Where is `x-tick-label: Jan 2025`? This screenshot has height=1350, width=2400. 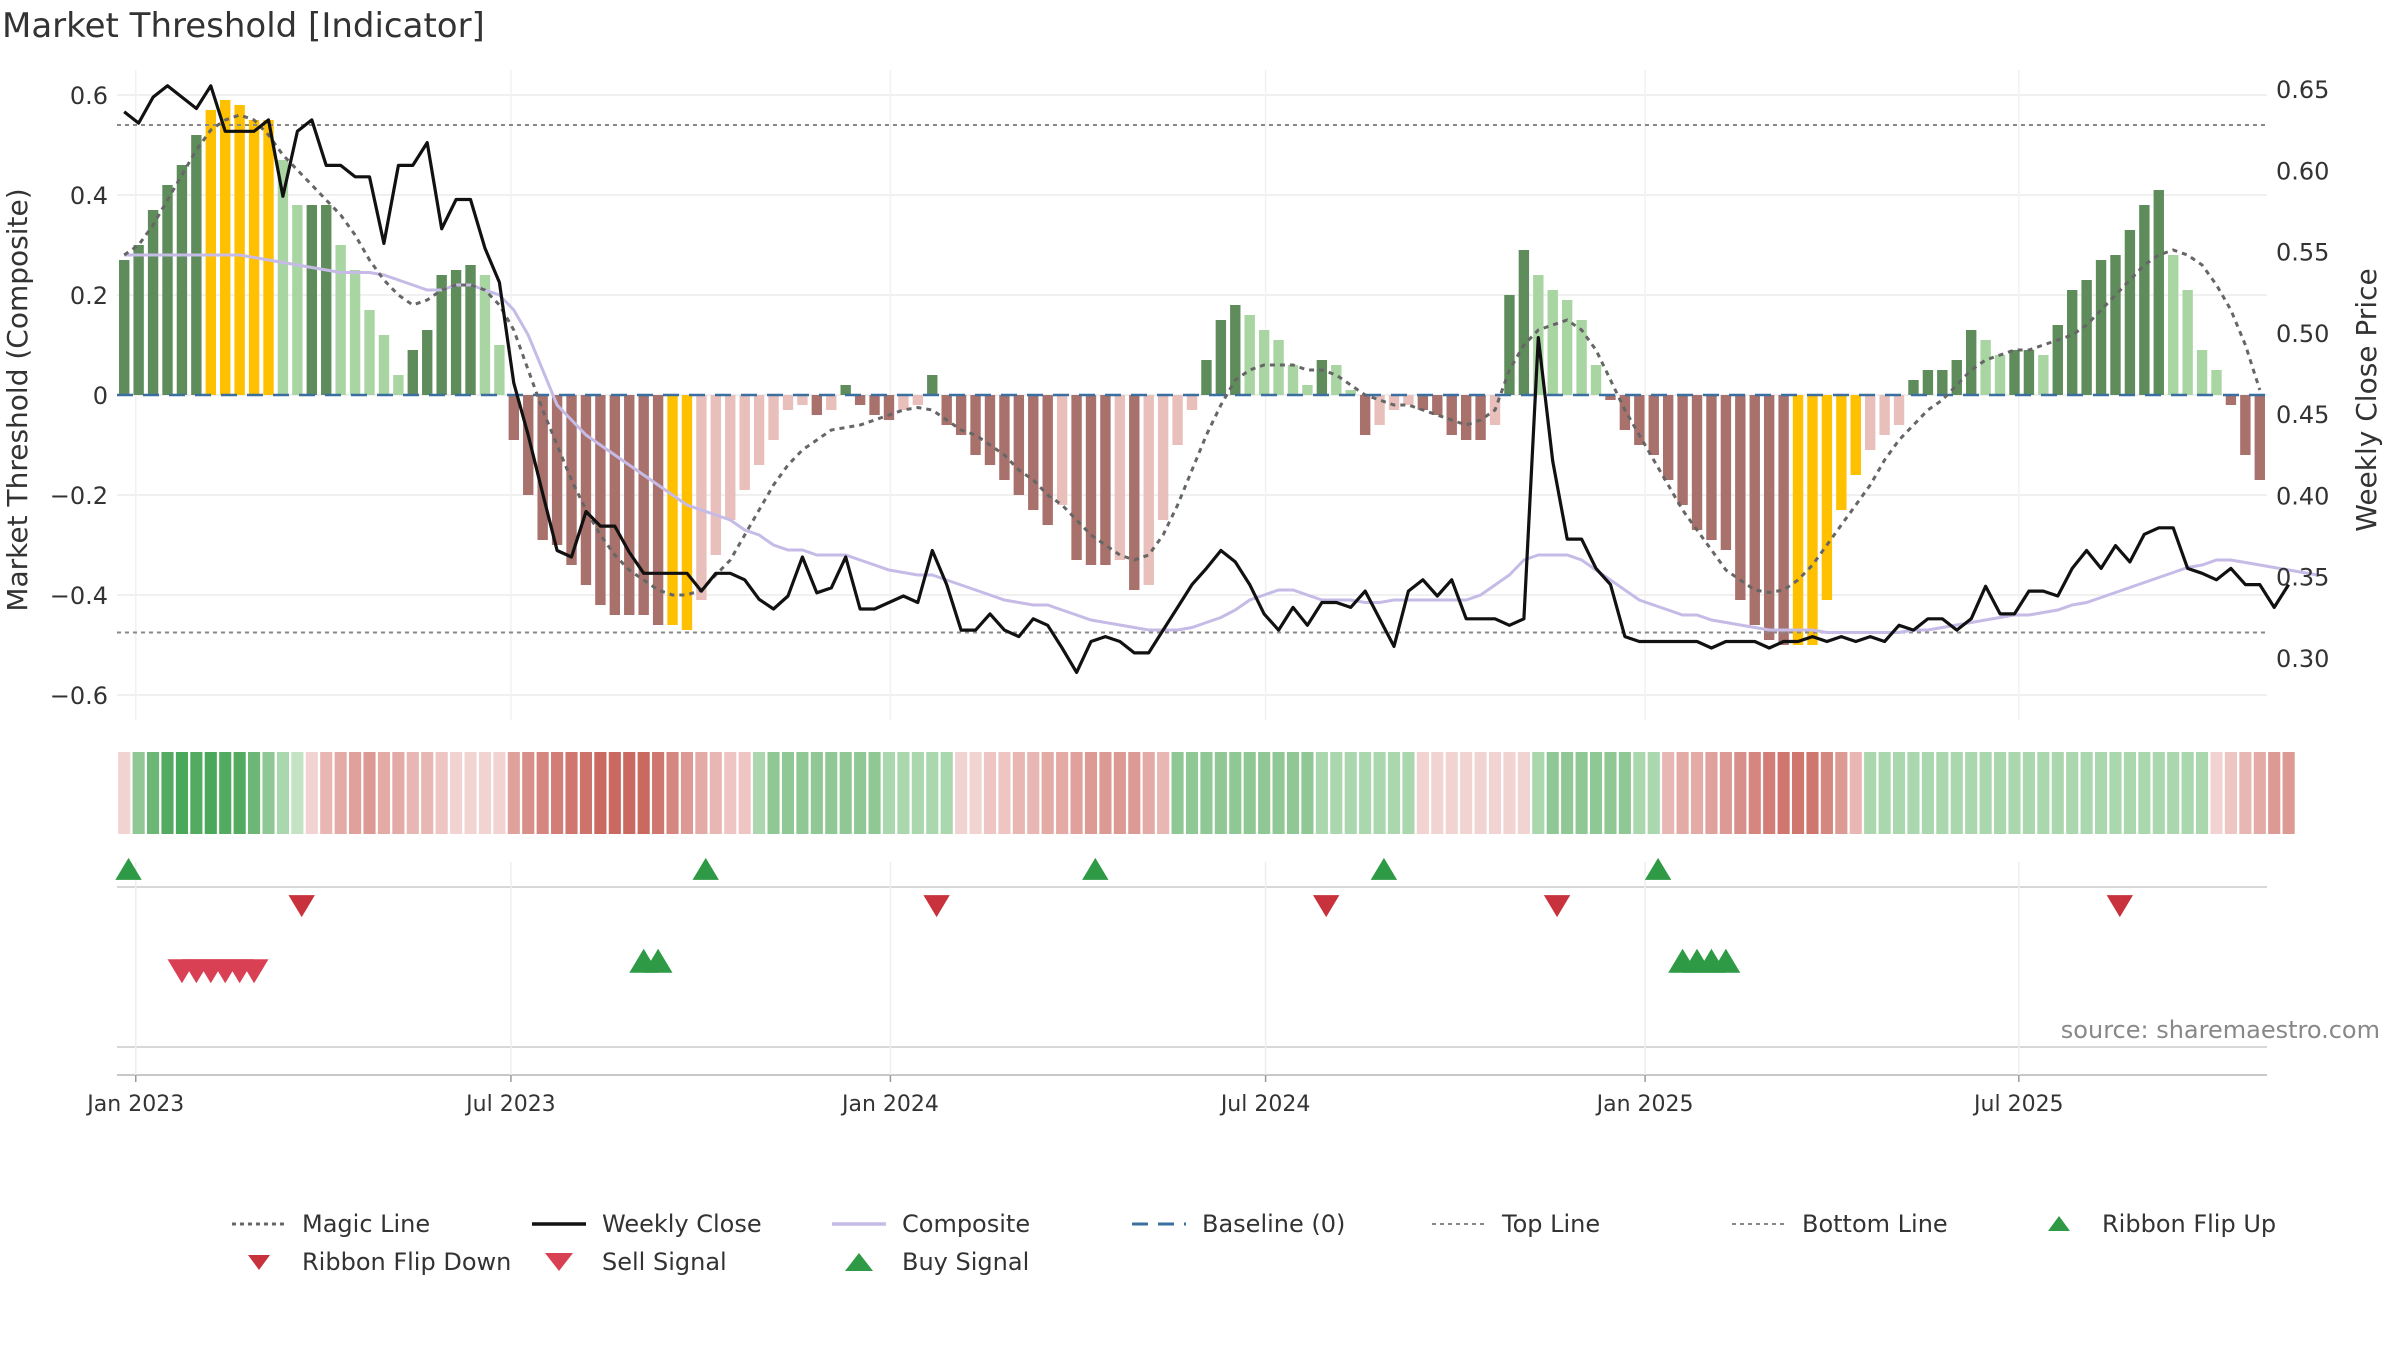
x-tick-label: Jan 2025 is located at coordinates (1644, 1104).